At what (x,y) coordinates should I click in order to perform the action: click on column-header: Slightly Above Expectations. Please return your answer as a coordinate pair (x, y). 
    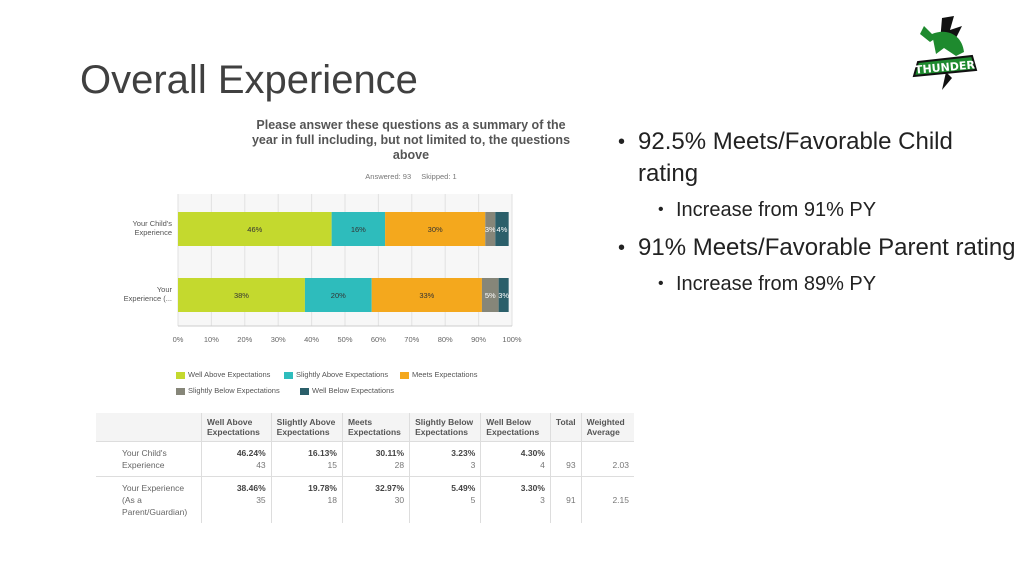
    Looking at the image, I should click on (306, 427).